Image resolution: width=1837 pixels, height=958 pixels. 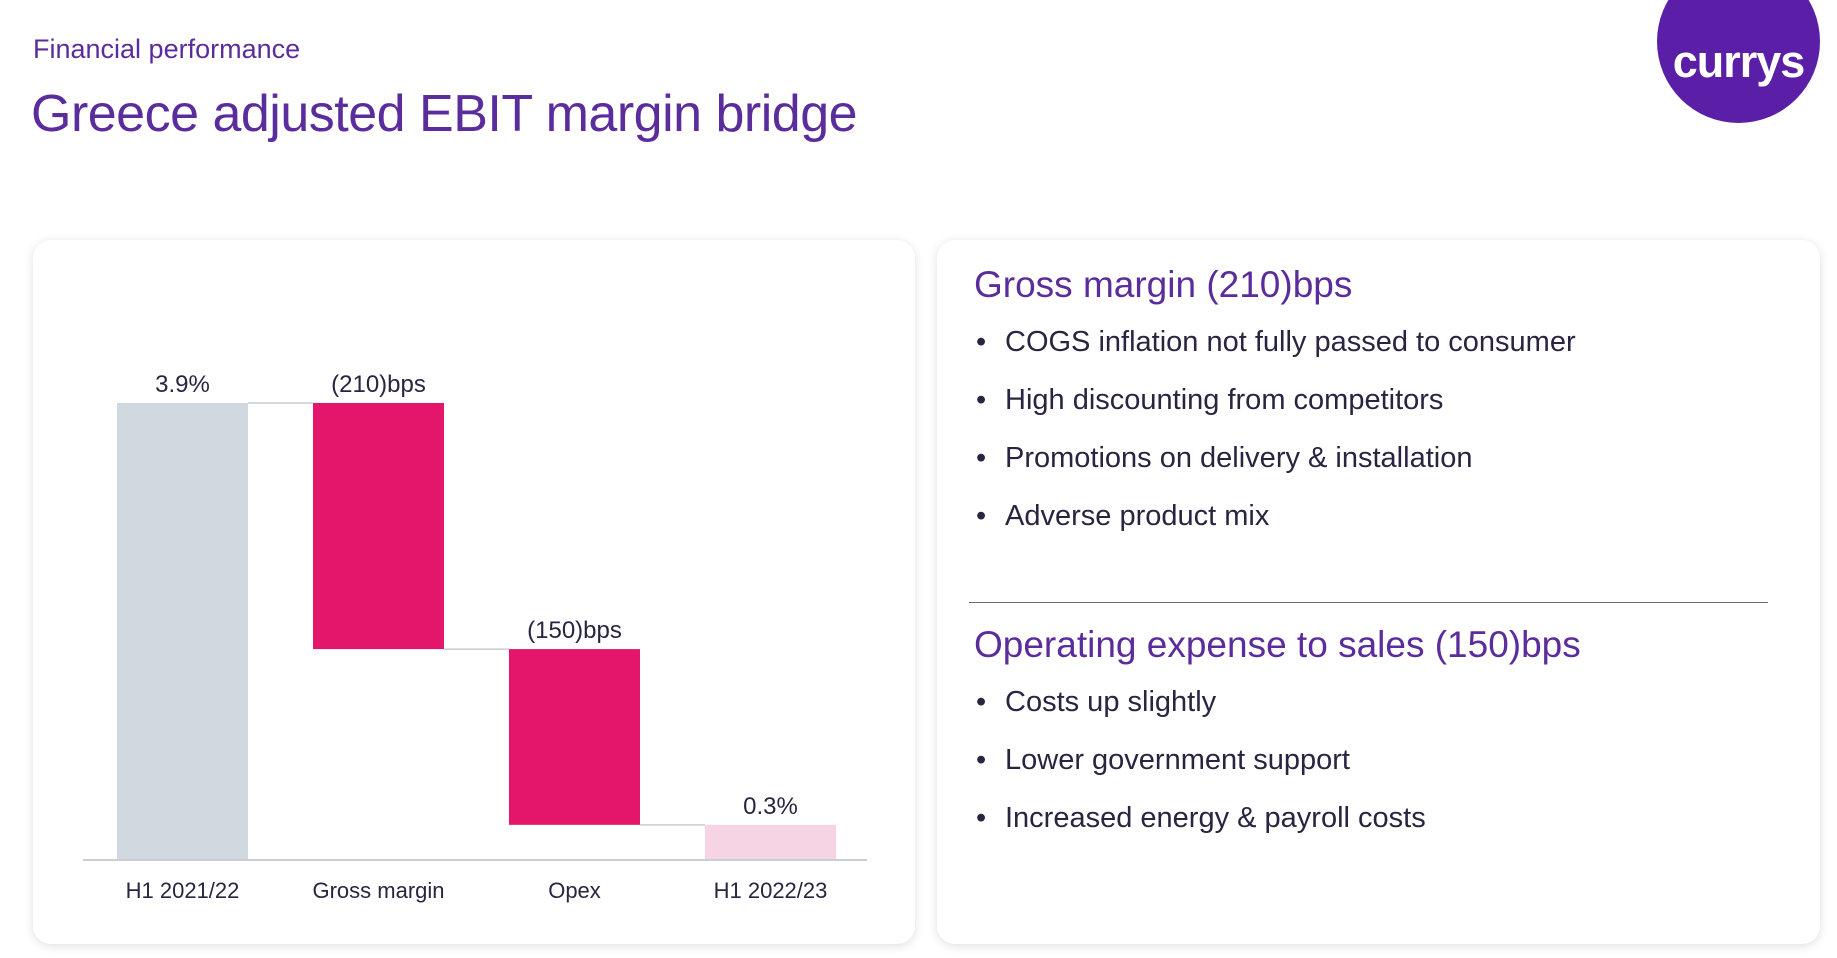 What do you see at coordinates (574, 630) in the screenshot?
I see `data-label: (150)bps` at bounding box center [574, 630].